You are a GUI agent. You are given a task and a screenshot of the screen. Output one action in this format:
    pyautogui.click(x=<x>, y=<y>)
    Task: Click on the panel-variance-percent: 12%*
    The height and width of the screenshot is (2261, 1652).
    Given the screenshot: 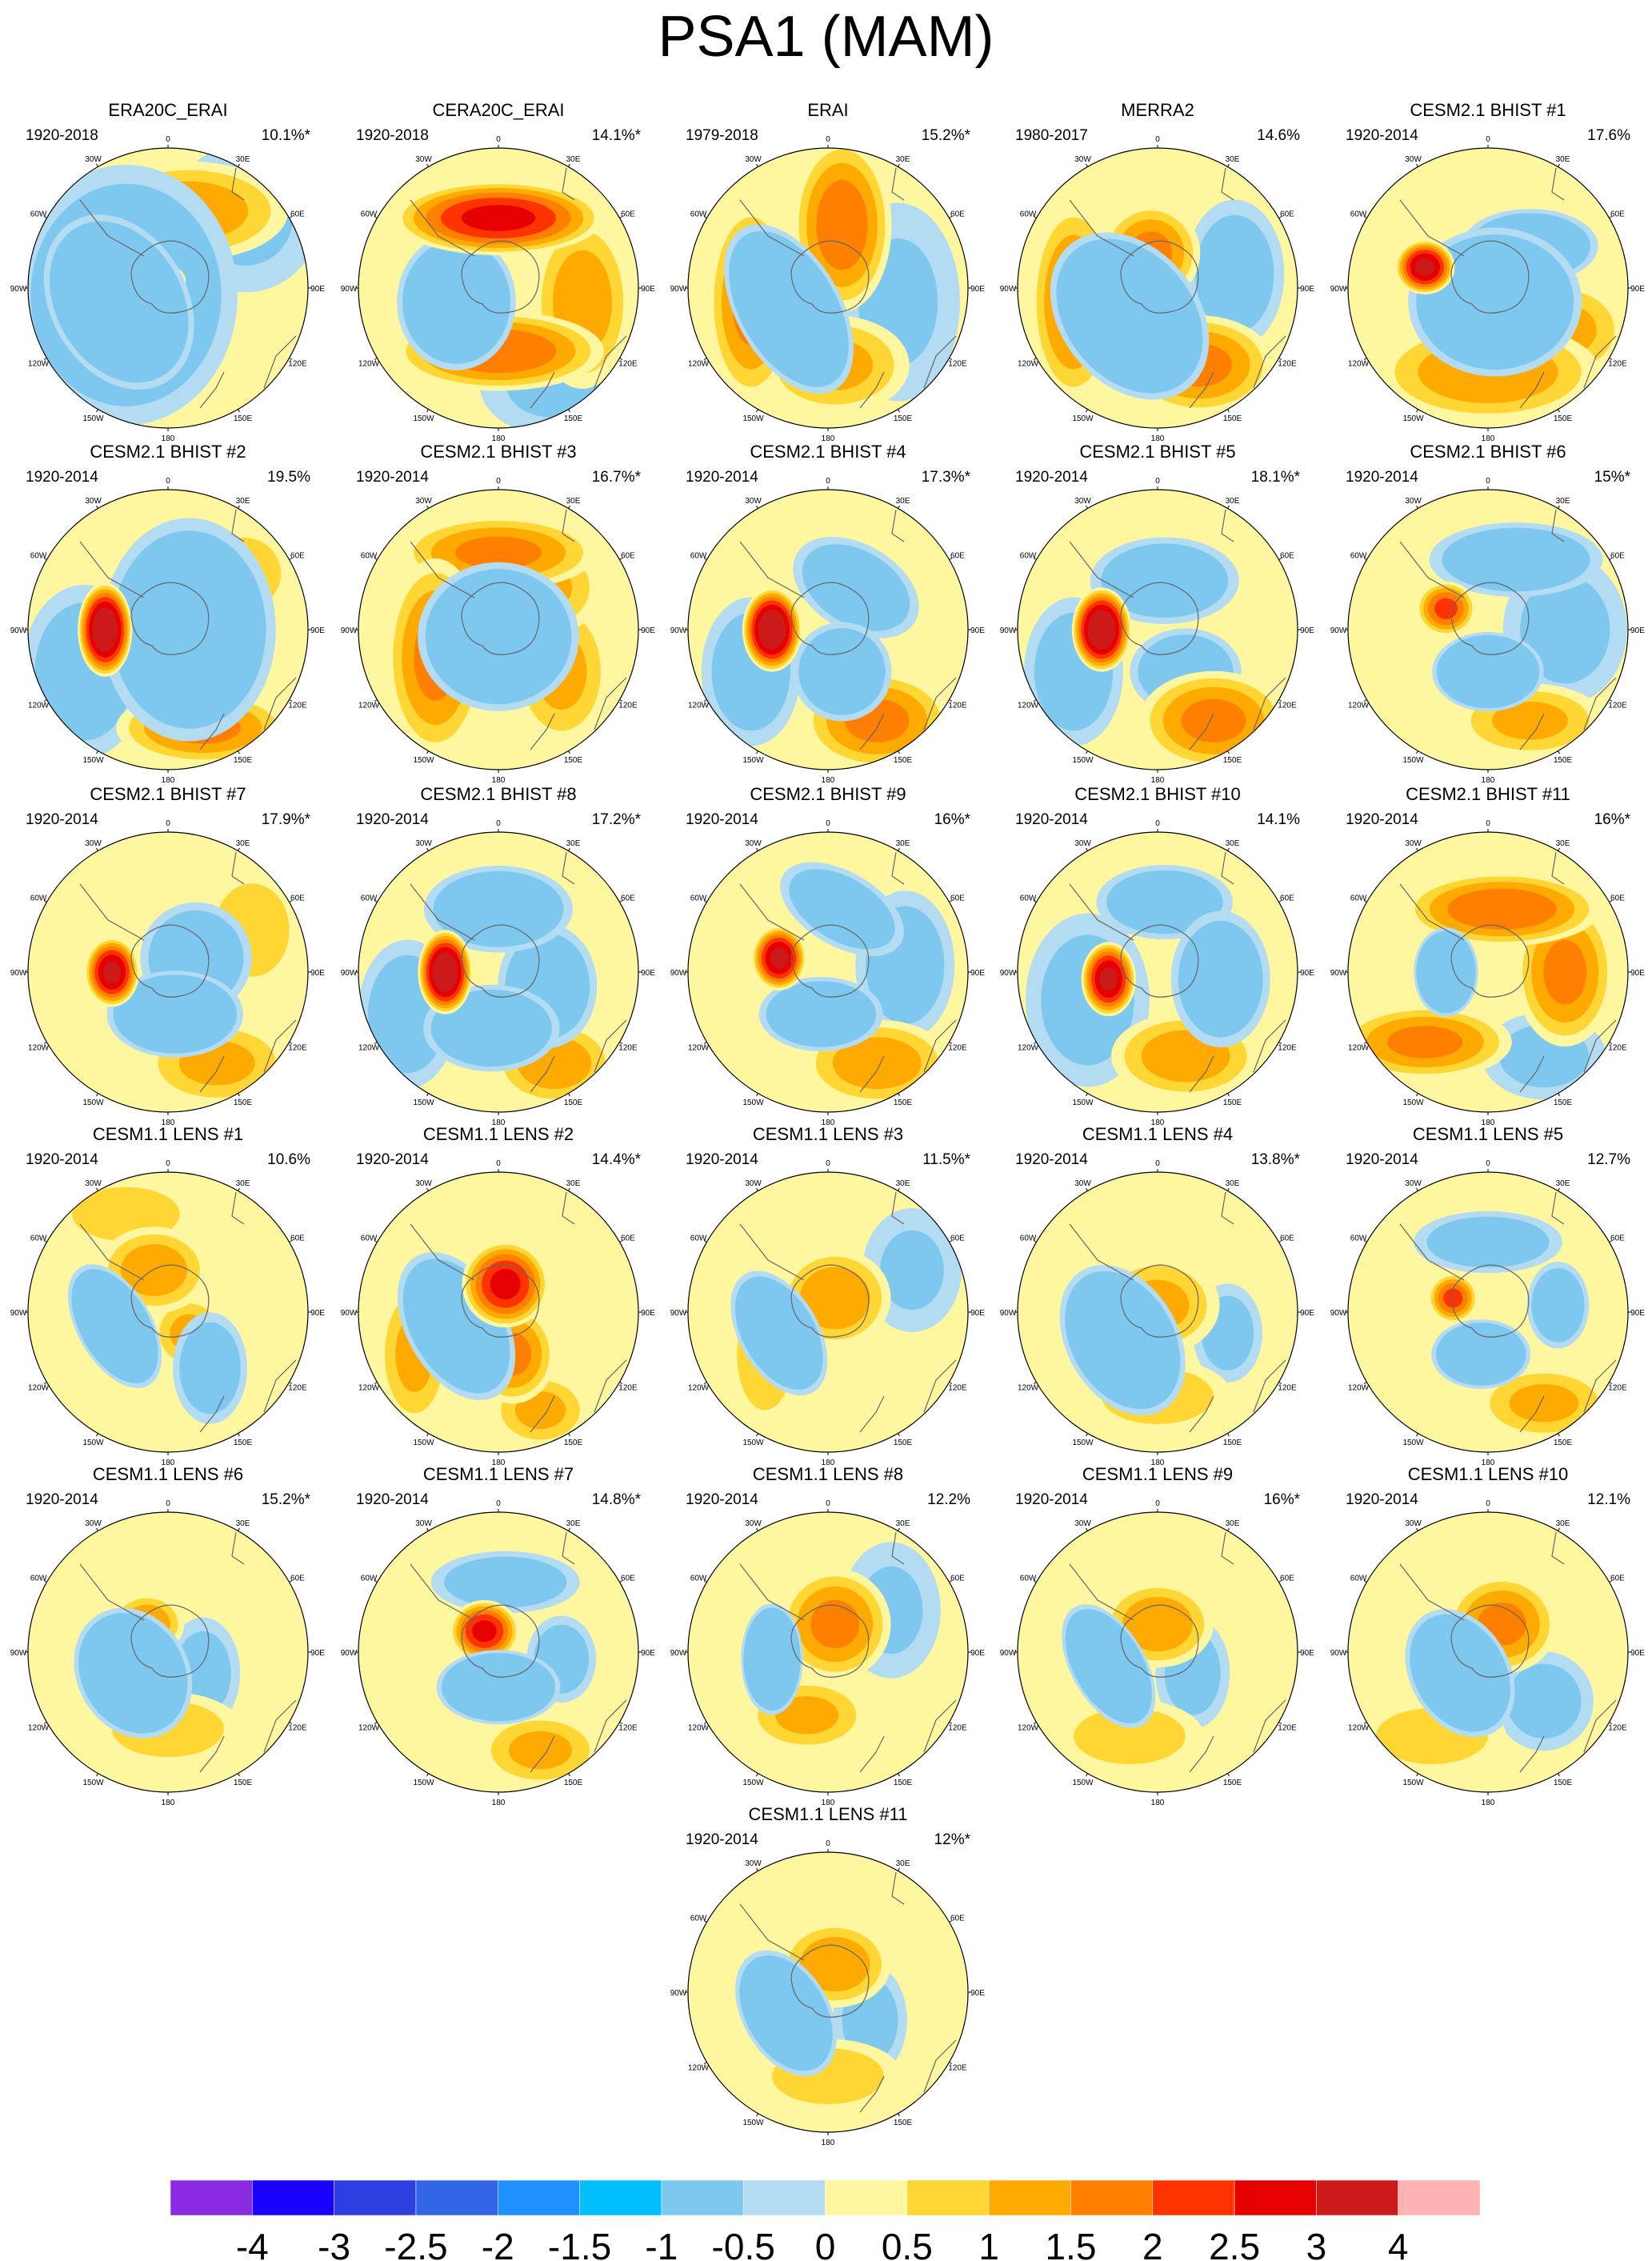 What is the action you would take?
    pyautogui.click(x=952, y=1840)
    